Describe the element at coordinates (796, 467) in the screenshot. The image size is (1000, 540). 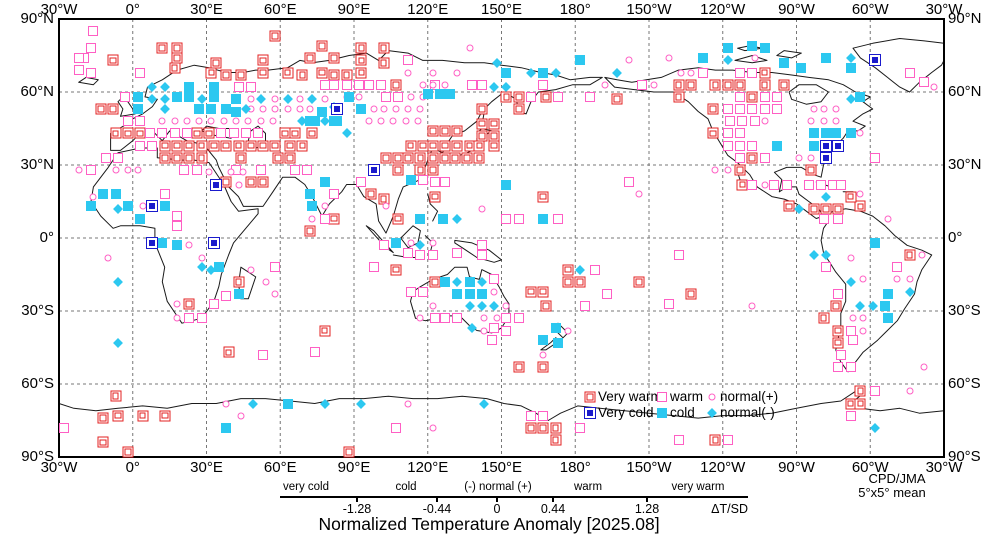
I see `lon-label-bottom: 90°W` at that location.